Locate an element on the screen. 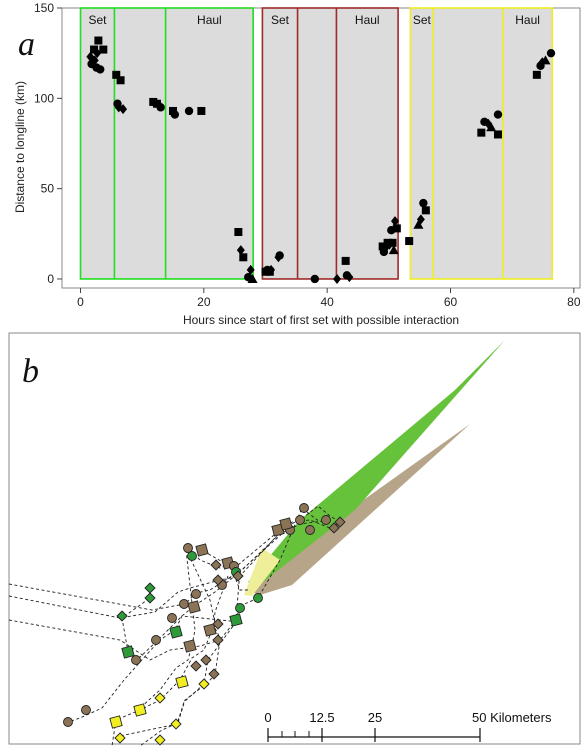 This screenshot has width=584, height=746. panel-a-letter: a is located at coordinates (26, 44).